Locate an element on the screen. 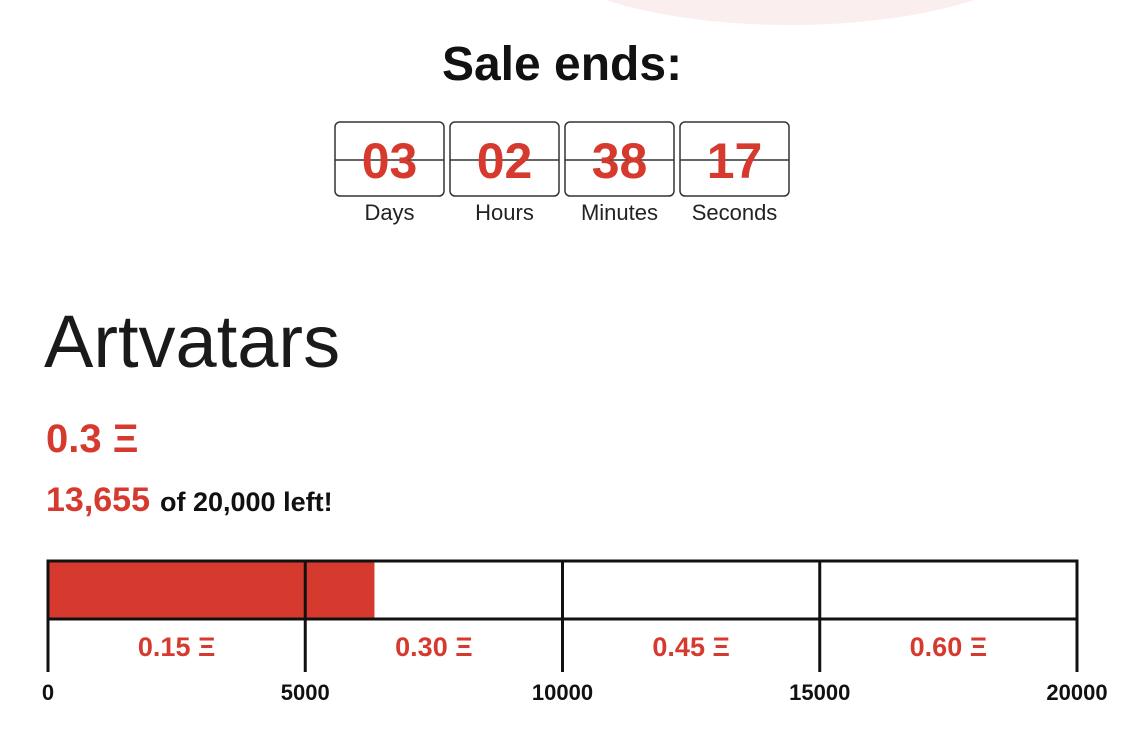 The image size is (1125, 739). remaining-count: 13,655 is located at coordinates (98, 500).